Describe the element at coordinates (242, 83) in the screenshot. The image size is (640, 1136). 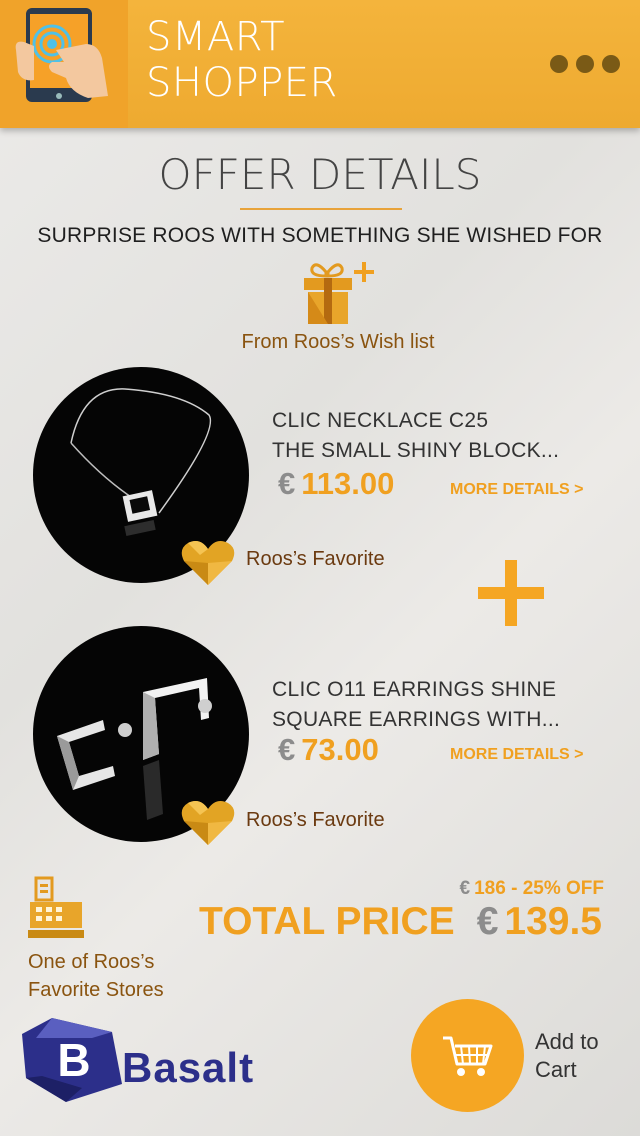
I see `app-title-line2: SHOPPER` at that location.